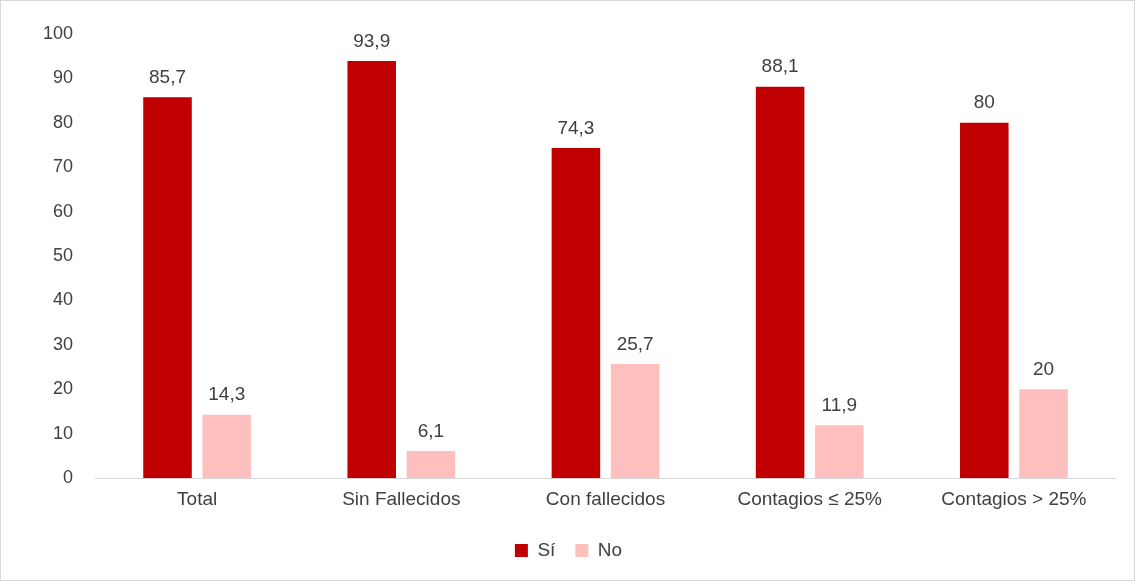 This screenshot has height=581, width=1135. What do you see at coordinates (63, 388) in the screenshot?
I see `y-tick-label: 20` at bounding box center [63, 388].